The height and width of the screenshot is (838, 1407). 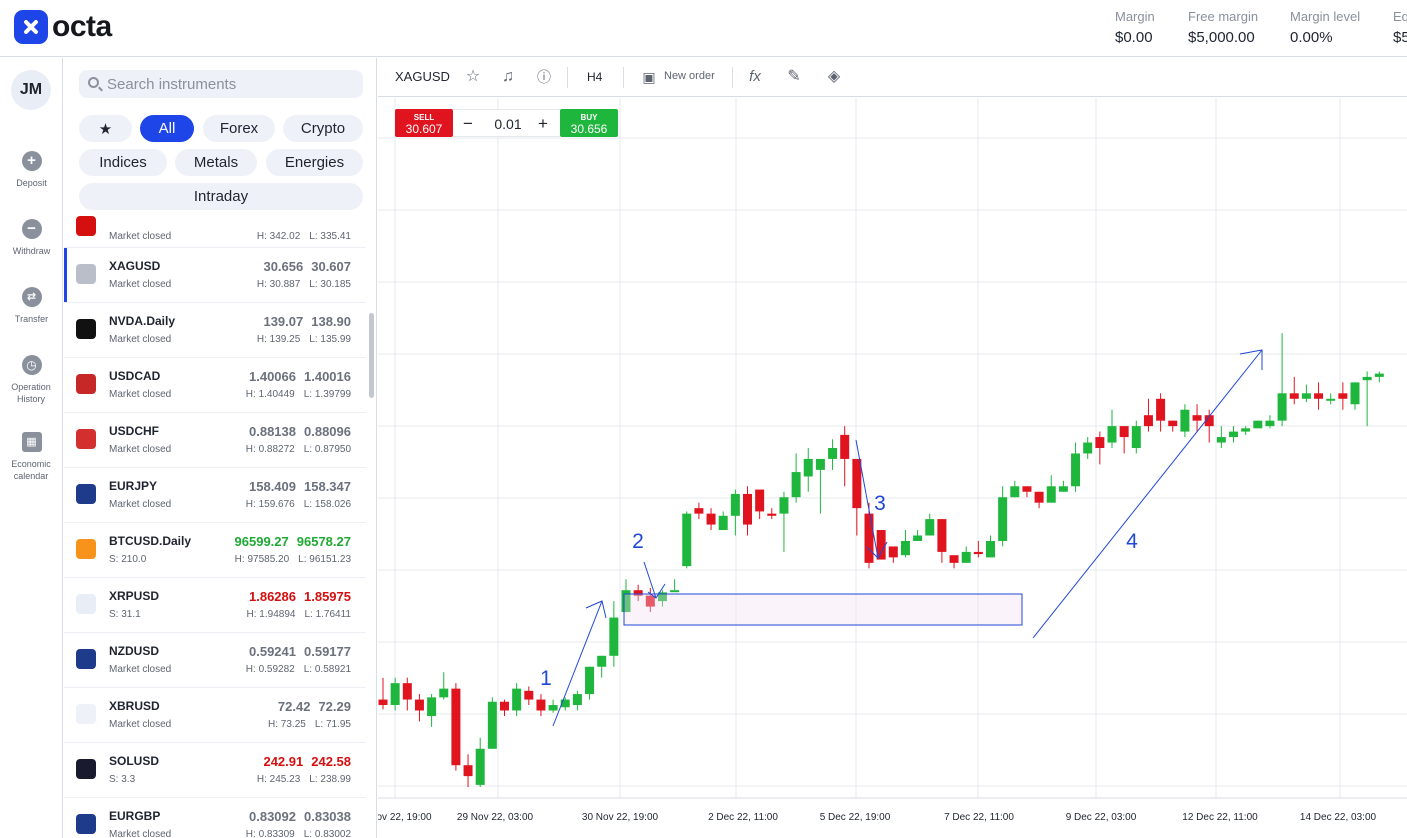 I want to click on list-scrollbar, so click(x=371, y=355).